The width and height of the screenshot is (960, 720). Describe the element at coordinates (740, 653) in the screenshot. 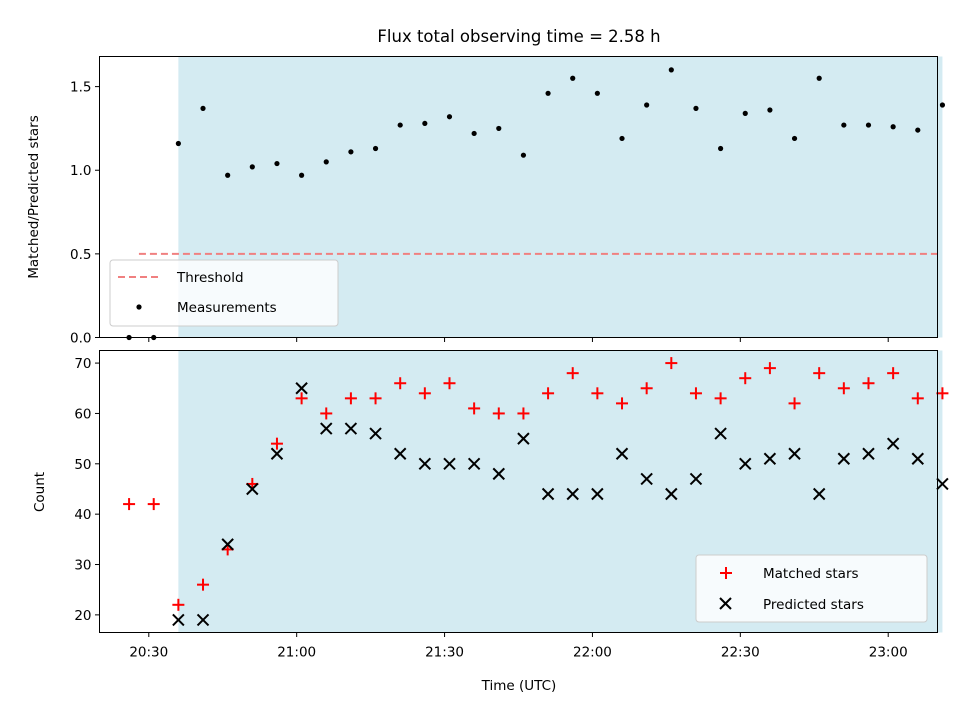

I see `xtick-label: 22:30` at that location.